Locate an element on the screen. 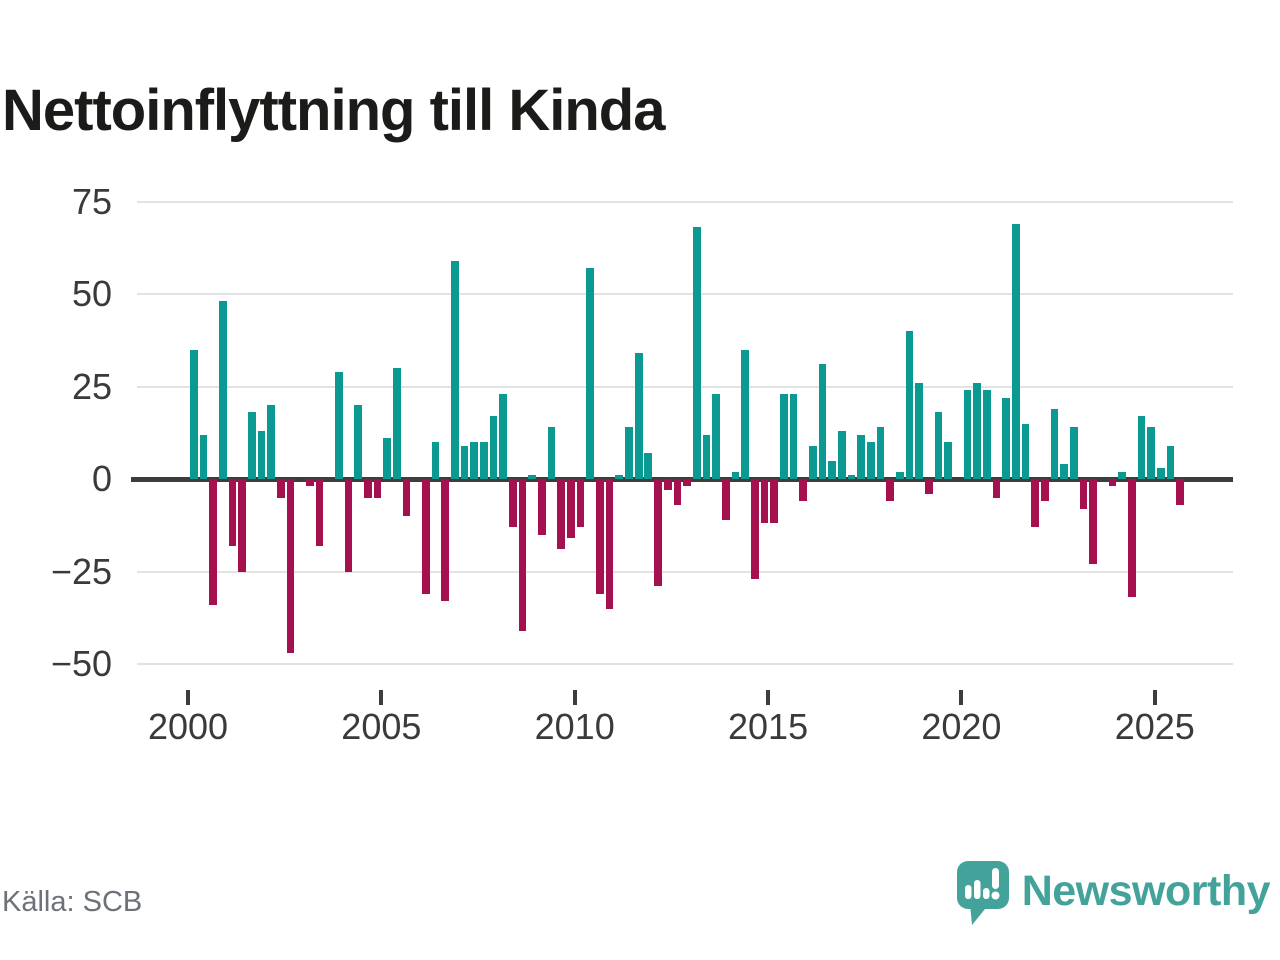  bar-2023Q4 is located at coordinates (1112, 483).